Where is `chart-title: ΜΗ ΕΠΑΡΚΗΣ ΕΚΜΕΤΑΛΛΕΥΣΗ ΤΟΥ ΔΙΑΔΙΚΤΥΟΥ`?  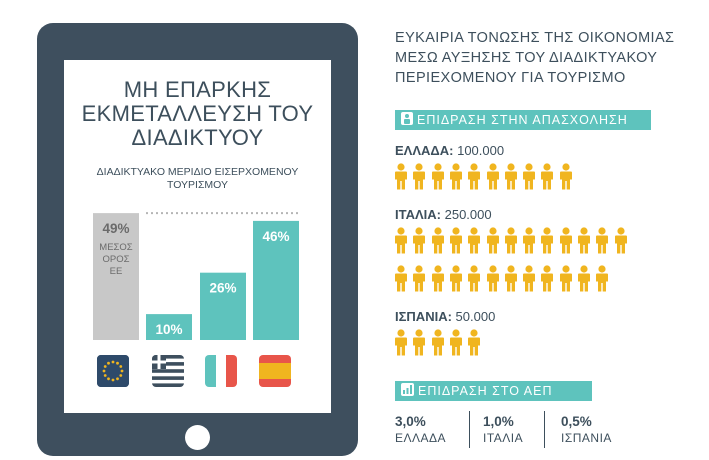 chart-title: ΜΗ ΕΠΑΡΚΗΣ ΕΚΜΕΤΑΛΛΕΥΣΗ ΤΟΥ ΔΙΑΔΙΚΤΥΟΥ is located at coordinates (197, 113).